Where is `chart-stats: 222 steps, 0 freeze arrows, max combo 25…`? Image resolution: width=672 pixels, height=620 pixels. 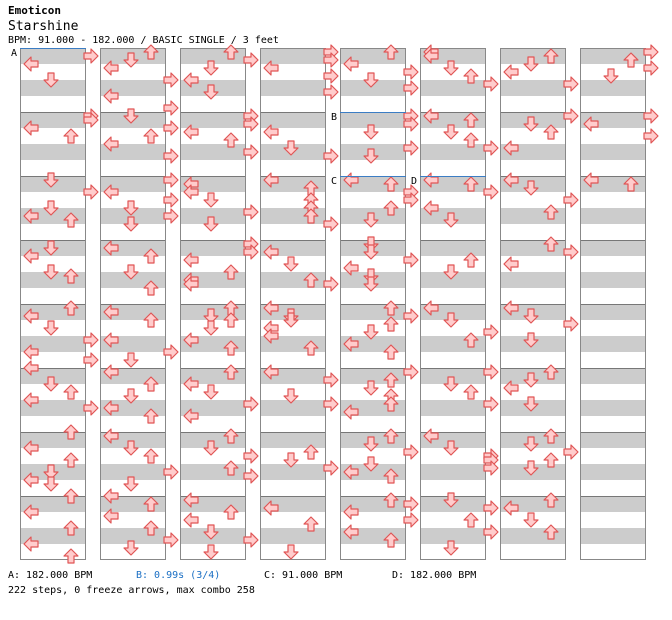 chart-stats: 222 steps, 0 freeze arrows, max combo 25… is located at coordinates (131, 590).